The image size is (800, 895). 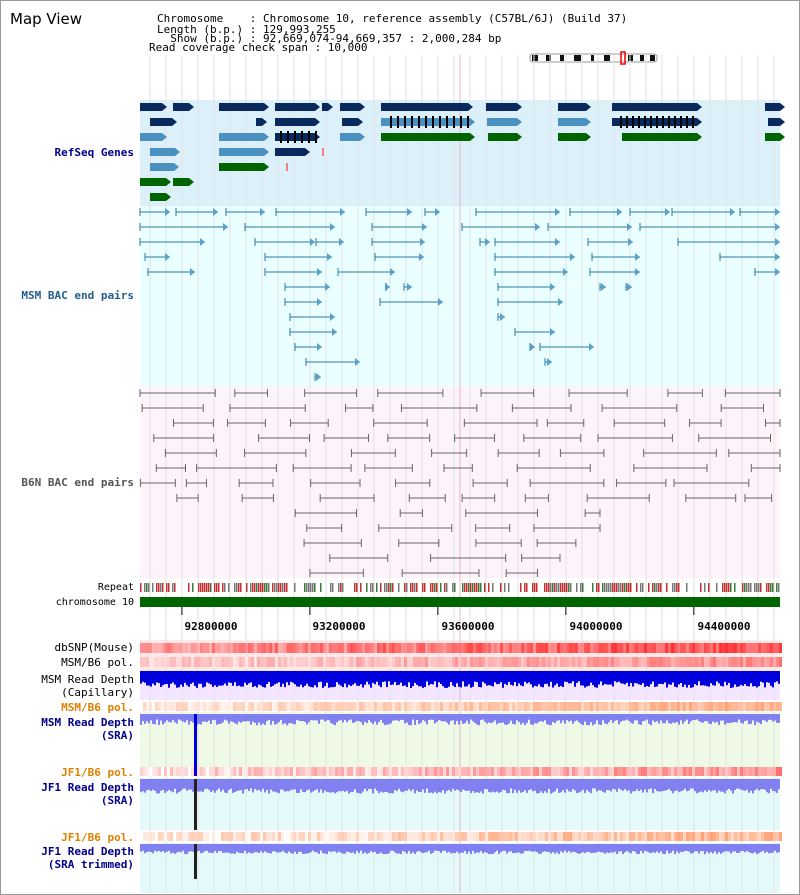 What do you see at coordinates (87, 858) in the screenshot?
I see `jf1-depth-trimmed-label: JF1 Read Depth (SRA trimmed)` at bounding box center [87, 858].